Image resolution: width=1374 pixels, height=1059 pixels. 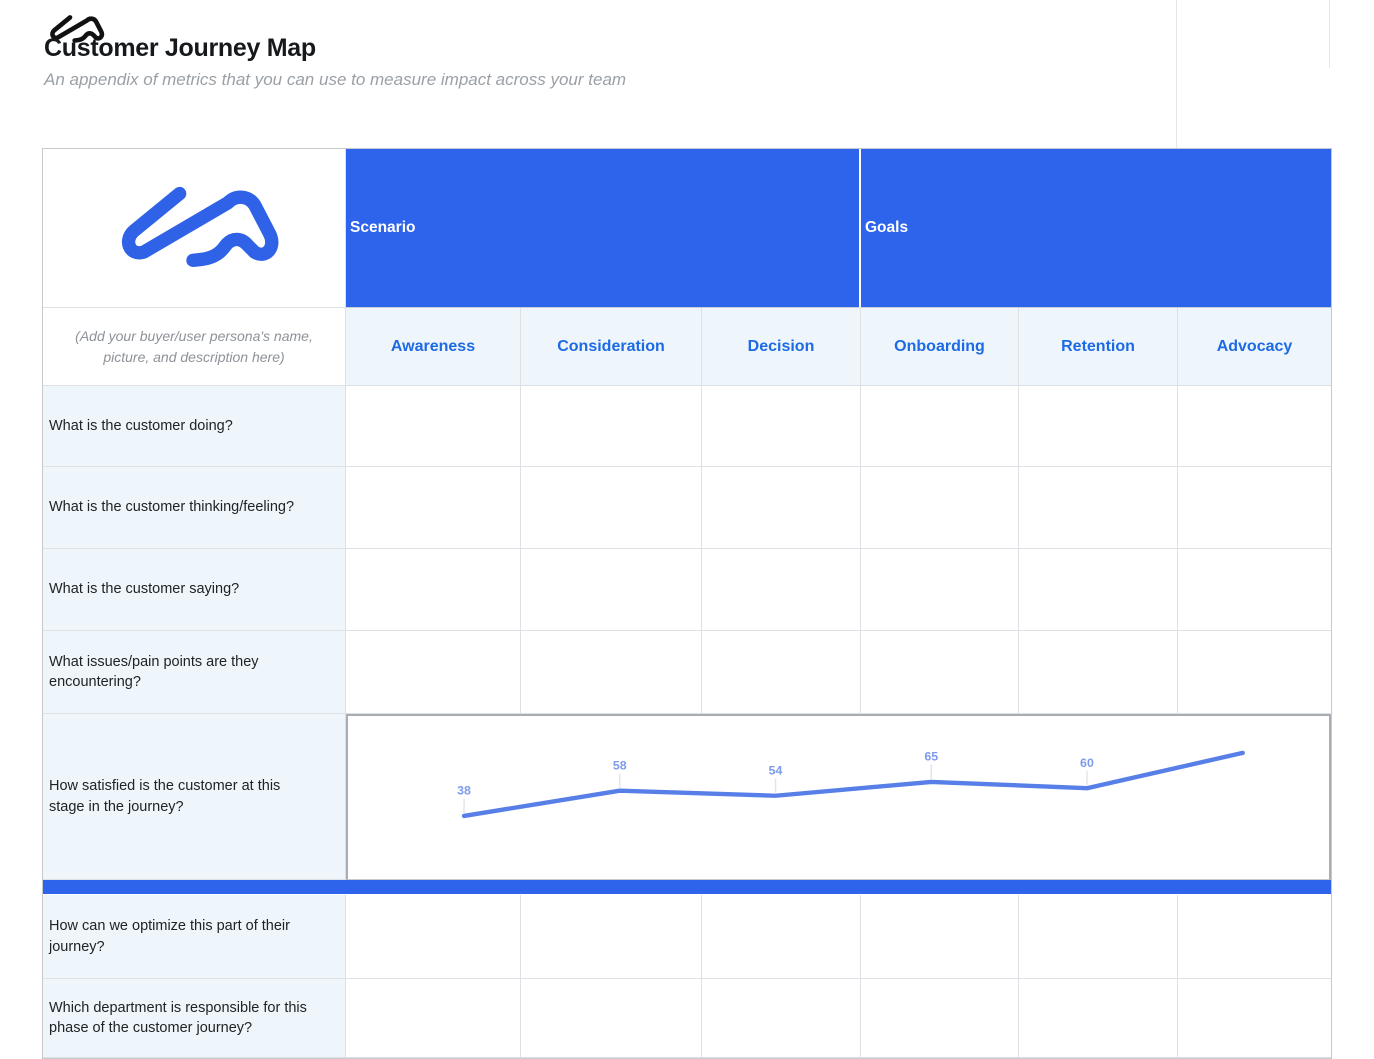 I want to click on question-text: What is the customer doing?, so click(x=141, y=425).